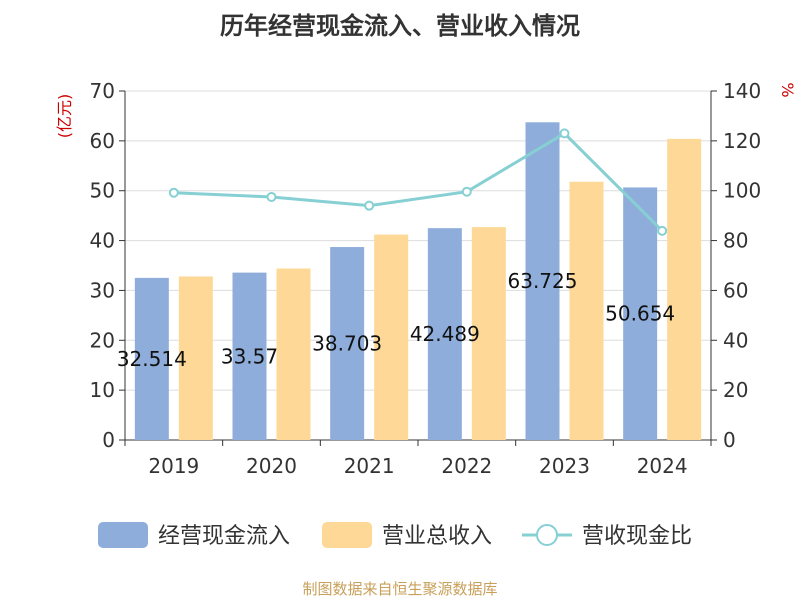 The height and width of the screenshot is (600, 800). Describe the element at coordinates (735, 241) in the screenshot. I see `y-right-tick-label: 80` at that location.